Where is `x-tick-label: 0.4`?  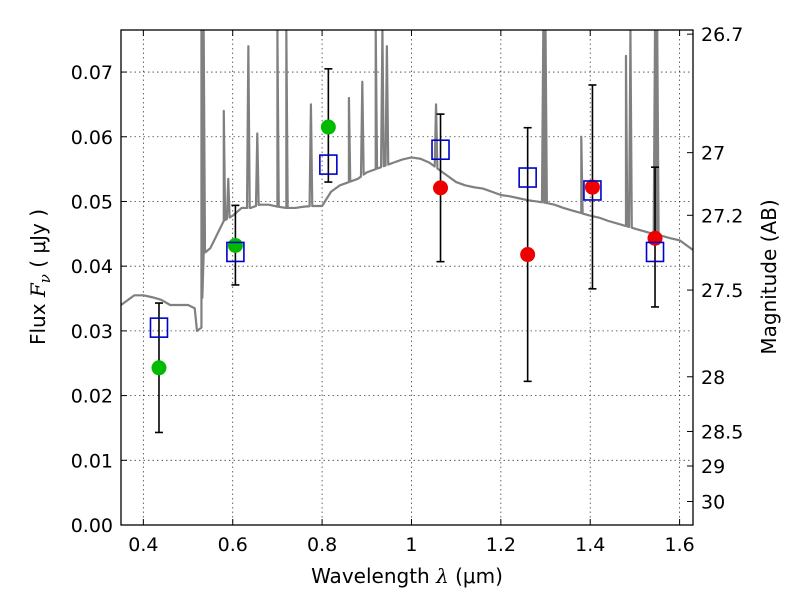
x-tick-label: 0.4 is located at coordinates (143, 545).